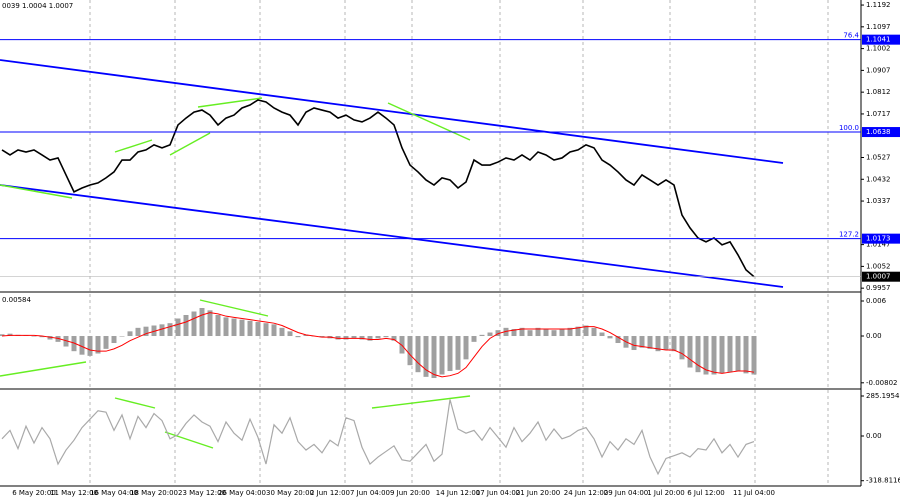 This screenshot has width=900, height=500. Describe the element at coordinates (498, 493) in the screenshot. I see `x-tick-label: 17 Jun 04:00` at that location.